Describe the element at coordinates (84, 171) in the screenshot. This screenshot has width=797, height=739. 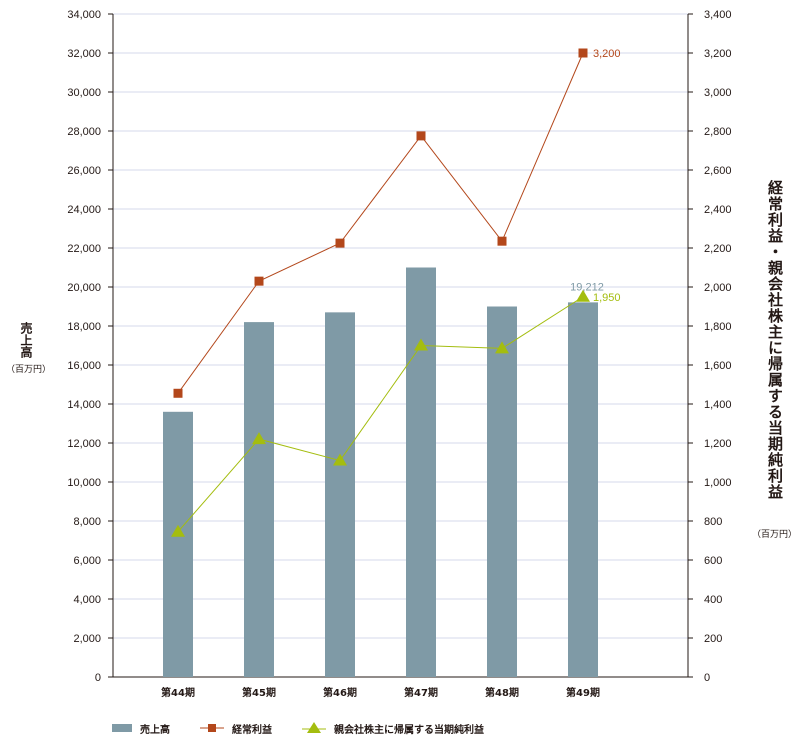
I see `left-tick-label: 26,000` at that location.